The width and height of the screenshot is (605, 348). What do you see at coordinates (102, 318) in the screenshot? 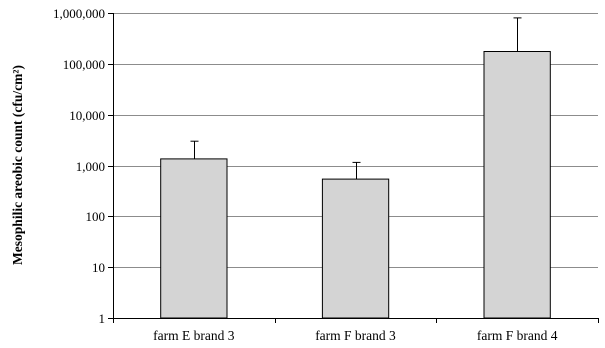
I see `y-tick-label-0: 1` at bounding box center [102, 318].